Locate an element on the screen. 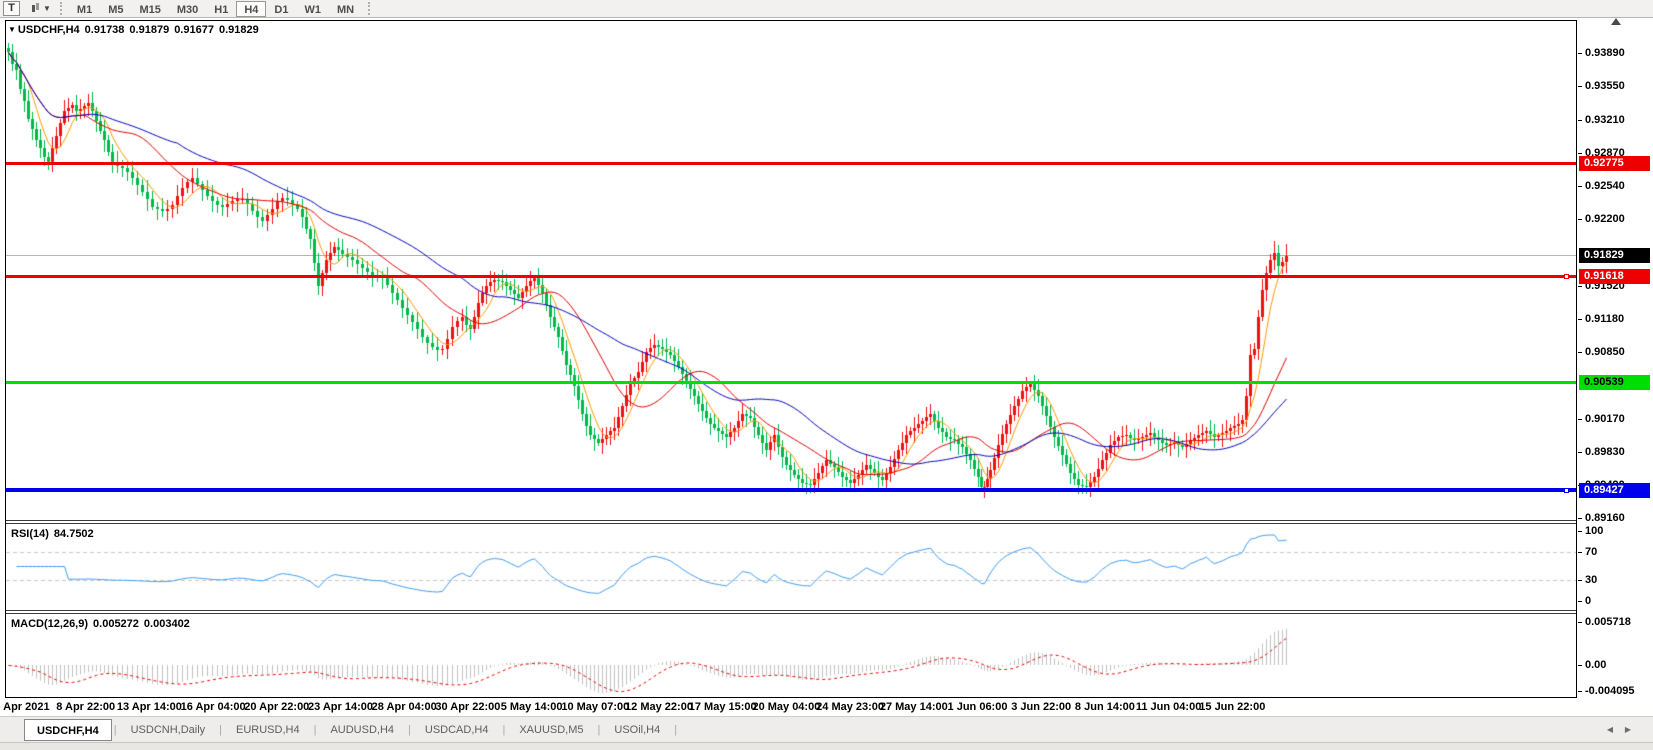 The height and width of the screenshot is (750, 1653). time-tick-label: 24 May 23:00 is located at coordinates (850, 707).